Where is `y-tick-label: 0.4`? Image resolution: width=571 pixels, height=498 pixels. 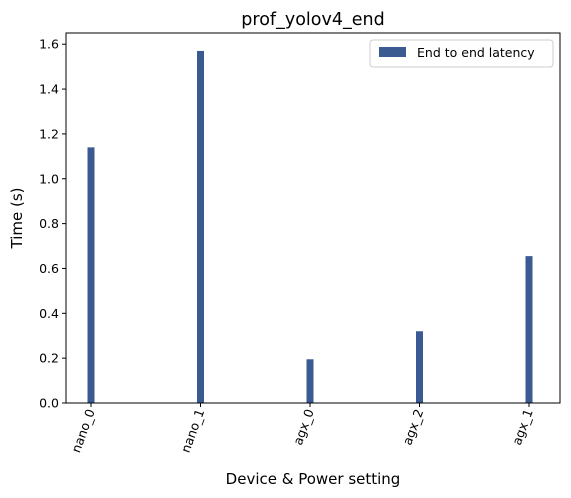 y-tick-label: 0.4 is located at coordinates (49, 313).